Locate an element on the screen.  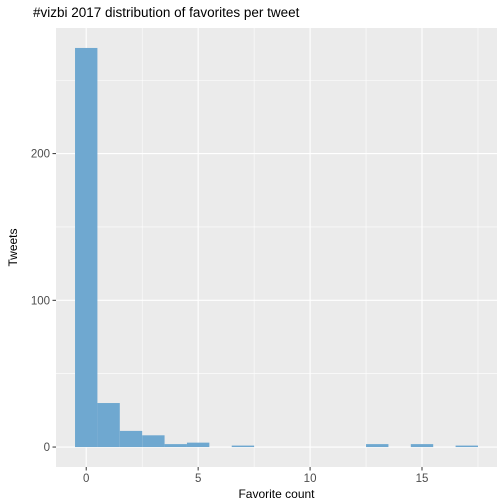
x-tick-label: 0 is located at coordinates (86, 479).